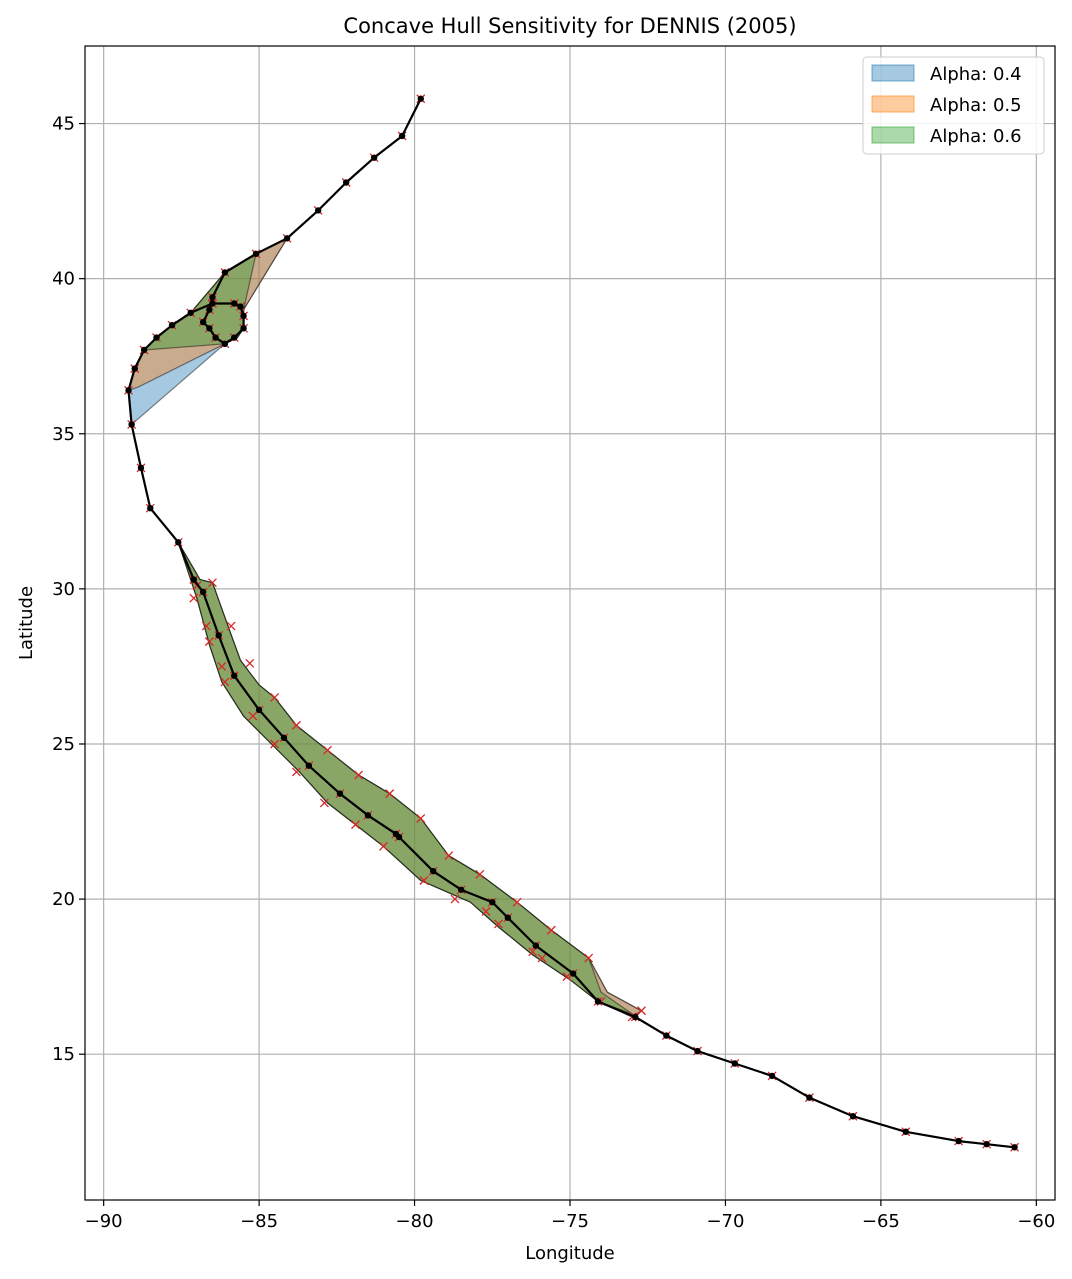 The height and width of the screenshot is (1279, 1072). Describe the element at coordinates (570, 1221) in the screenshot. I see `x-tick-label: −75` at that location.